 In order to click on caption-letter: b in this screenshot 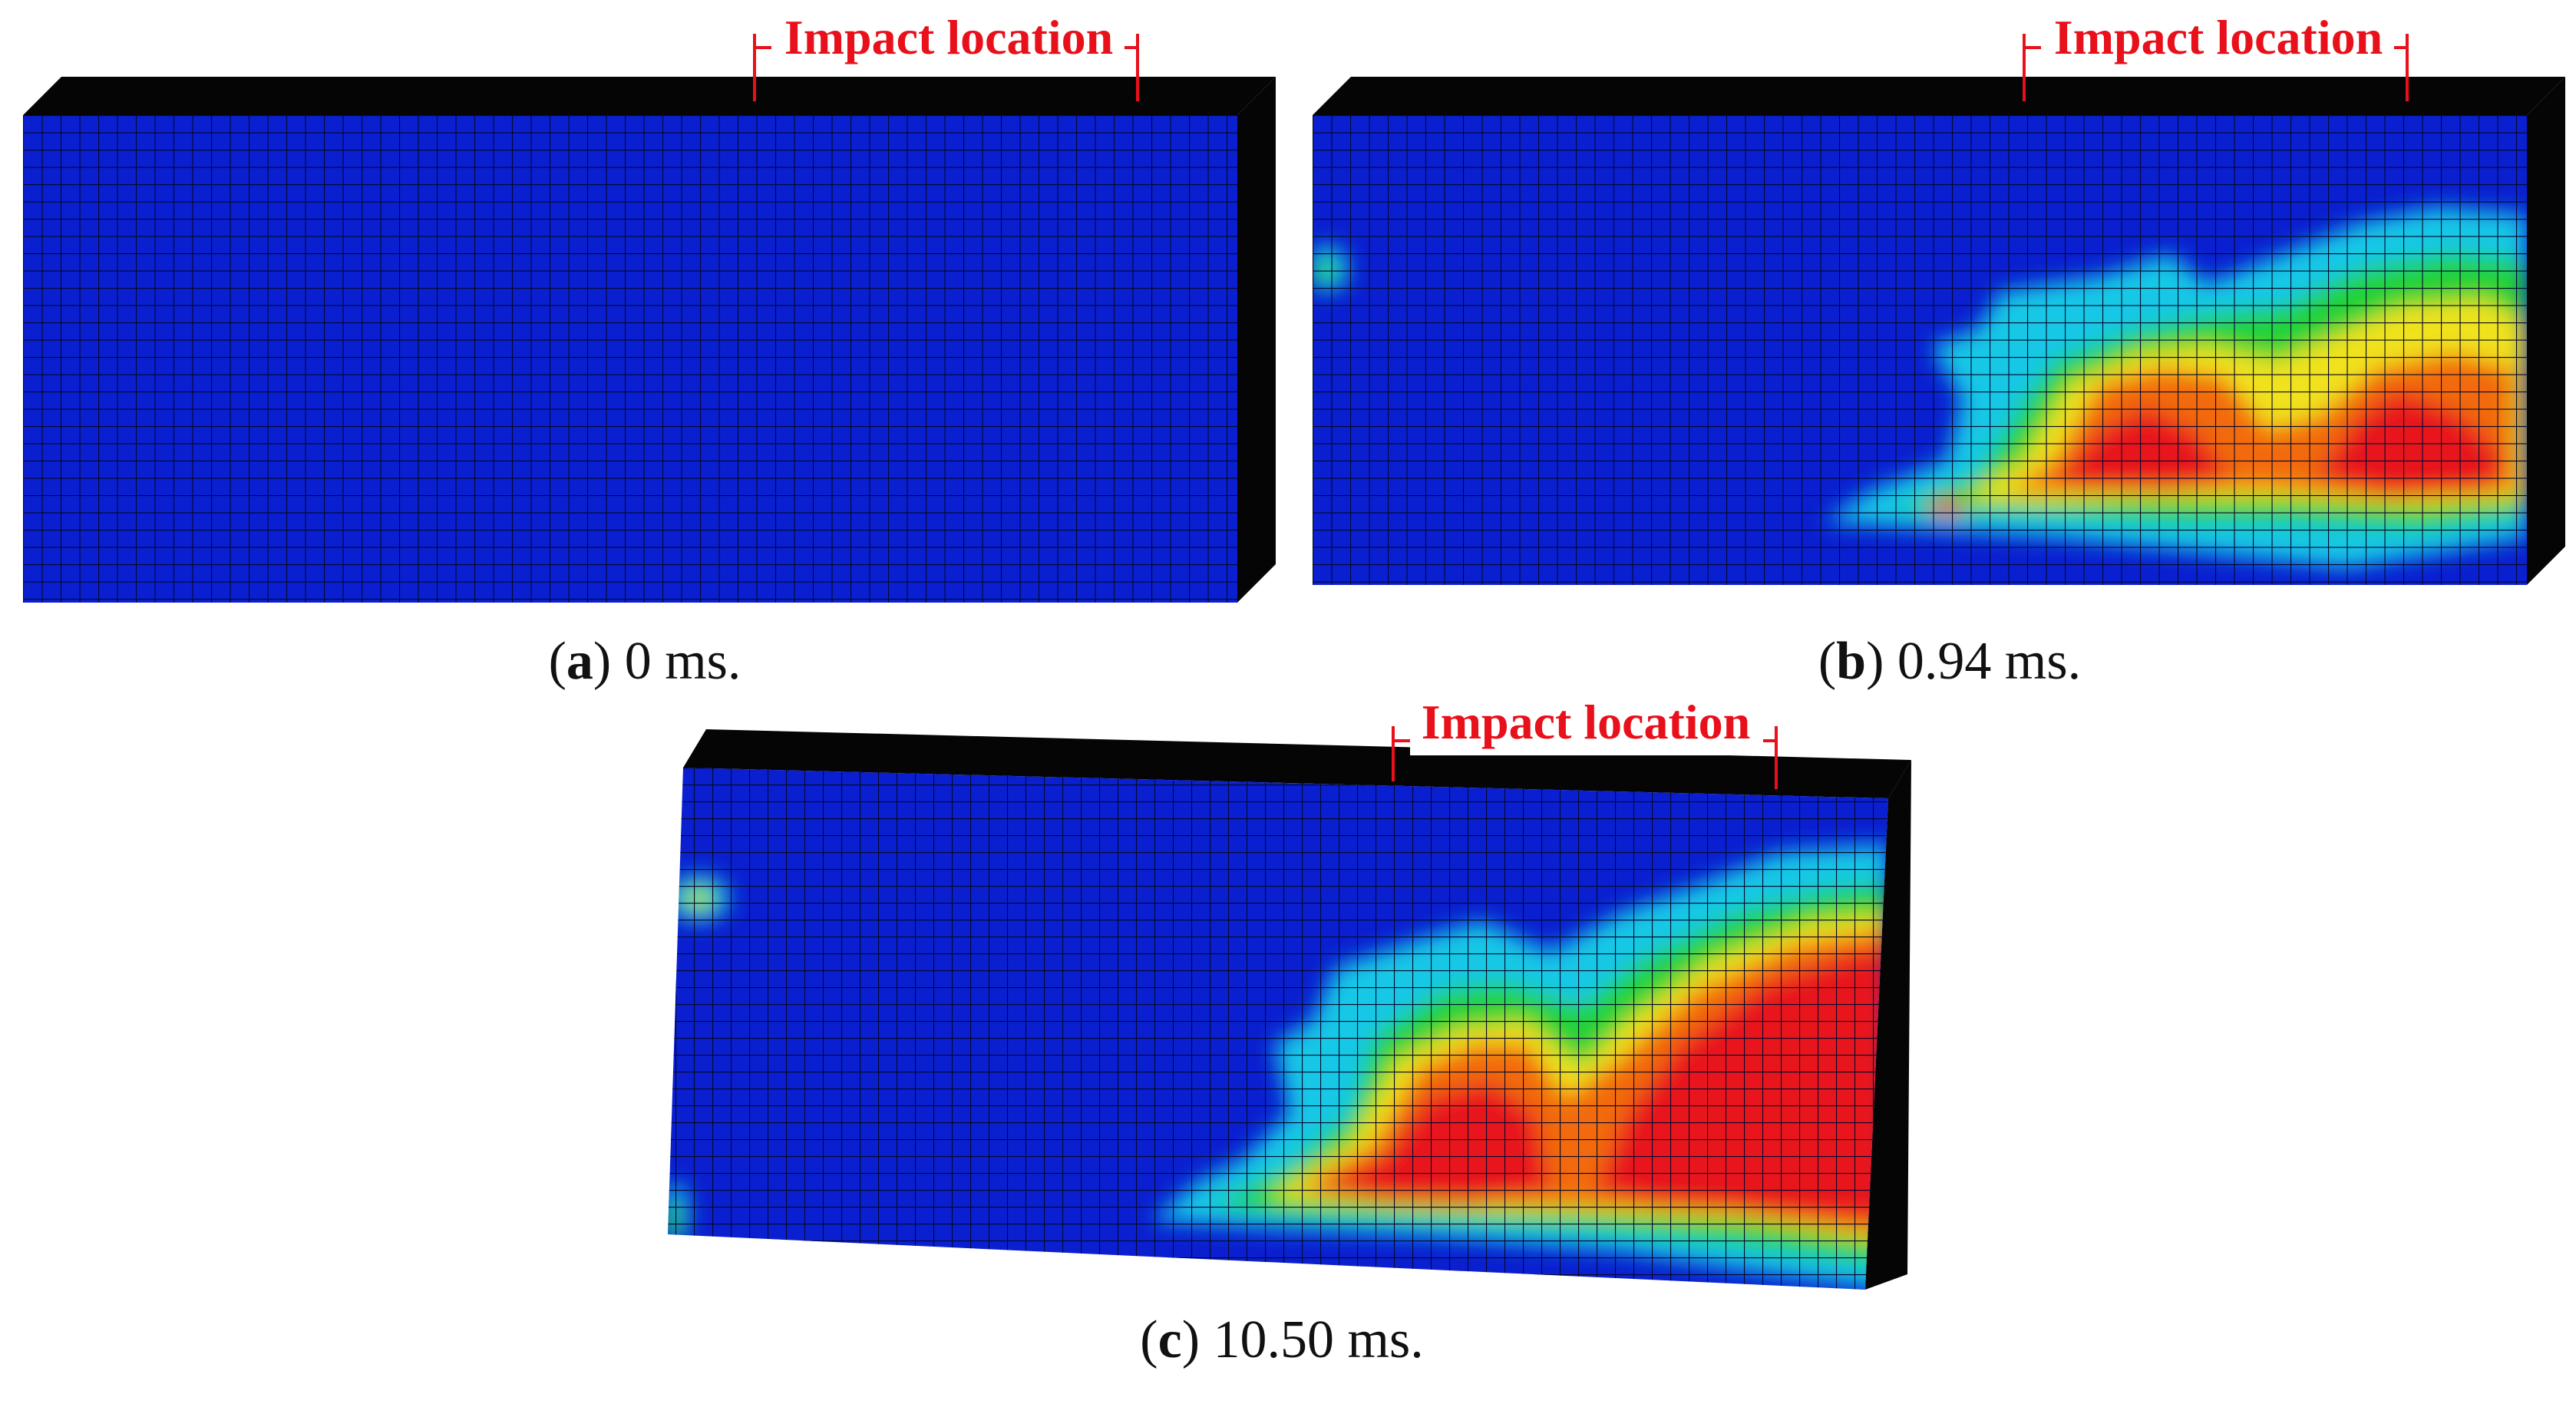, I will do `click(1851, 661)`.